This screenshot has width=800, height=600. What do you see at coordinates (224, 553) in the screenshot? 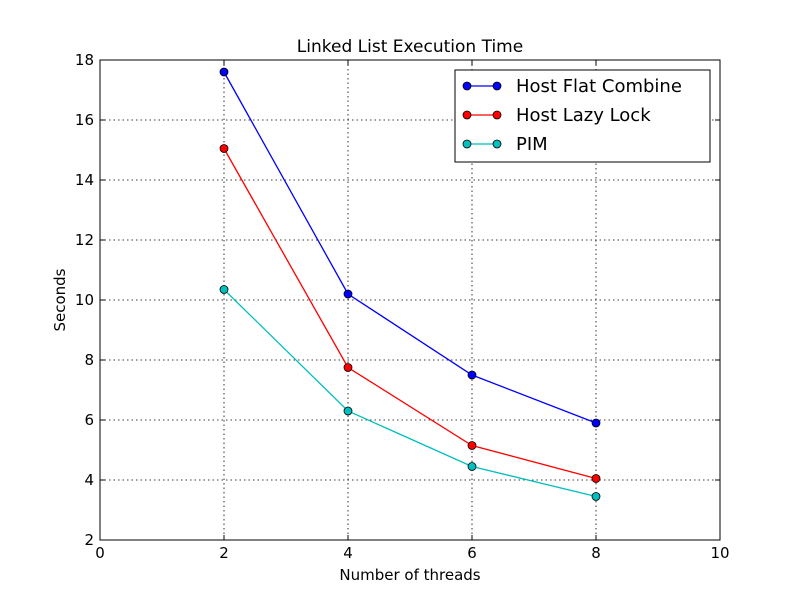
I see `x-tick-label: 2` at bounding box center [224, 553].